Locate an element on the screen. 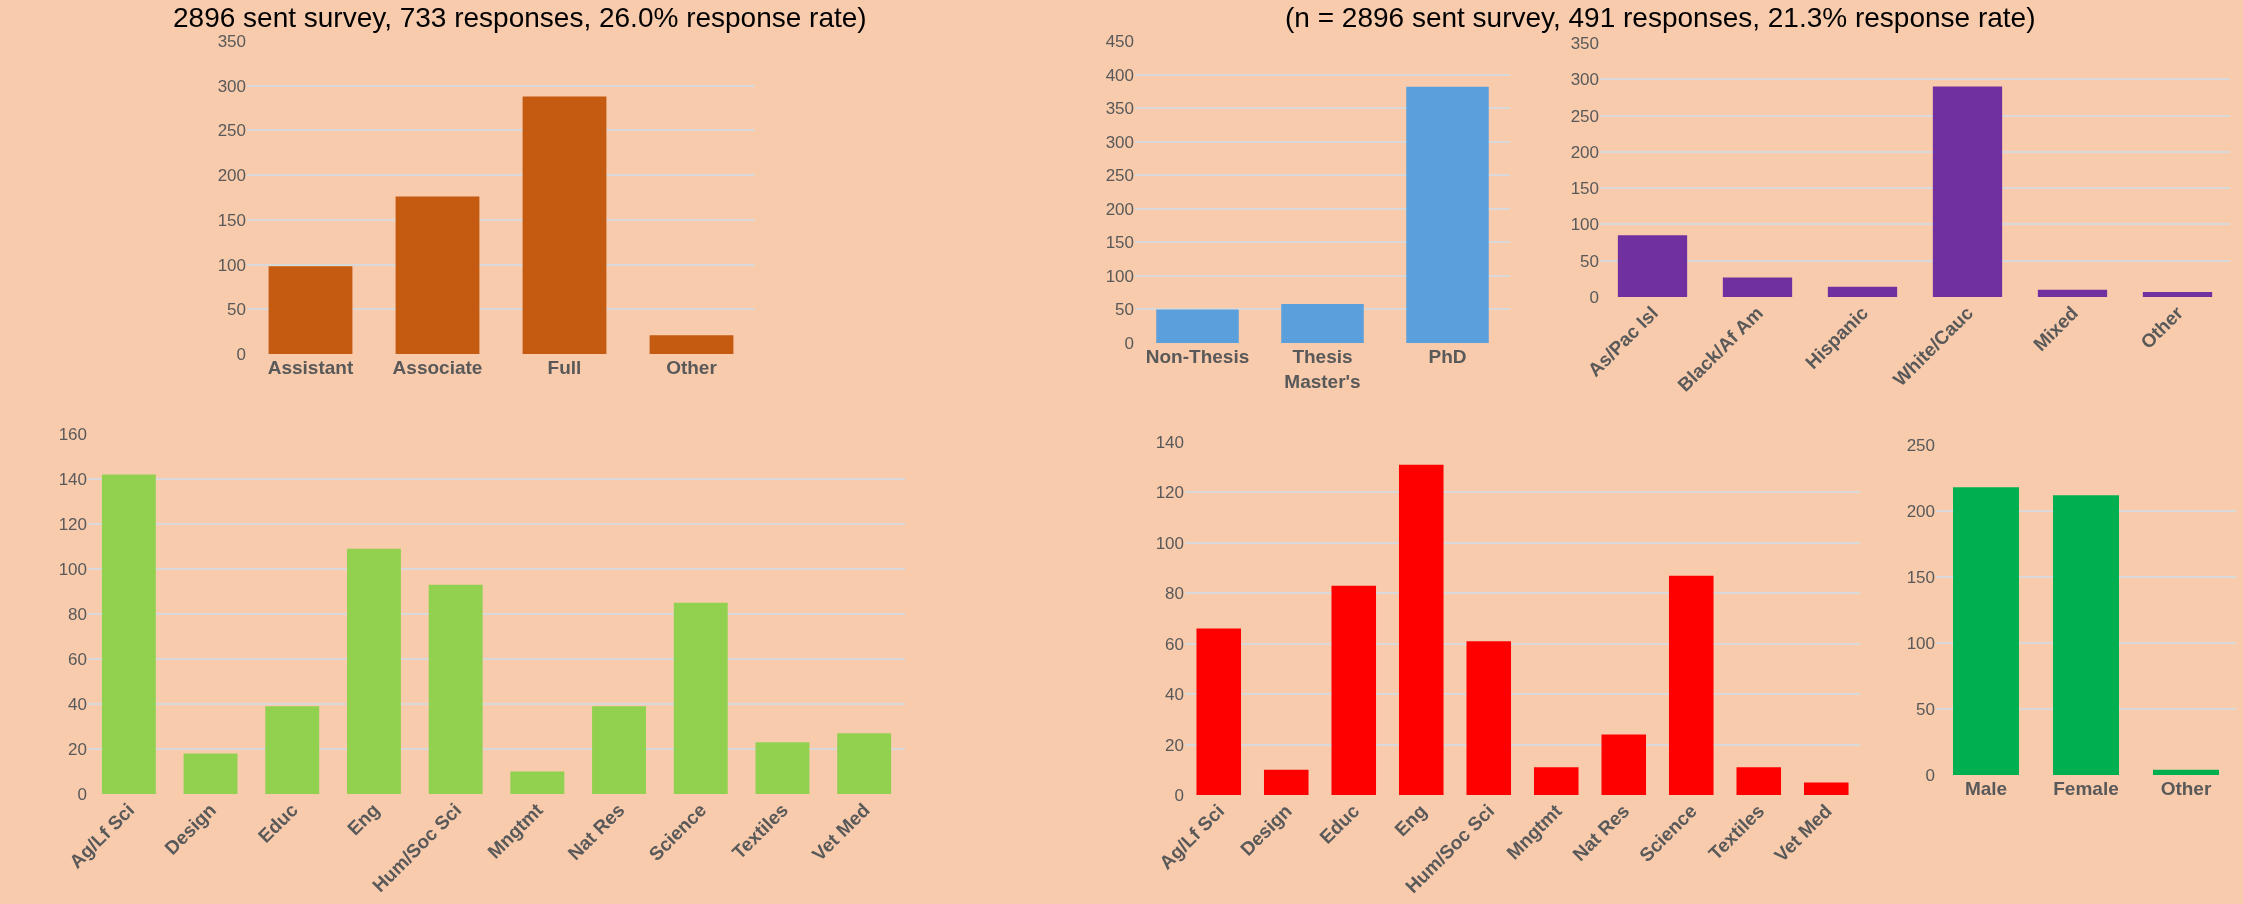 The image size is (2243, 904). chart-title: 2896 sent survey, 733 responses, 26.0% response rate) is located at coordinates (520, 17).